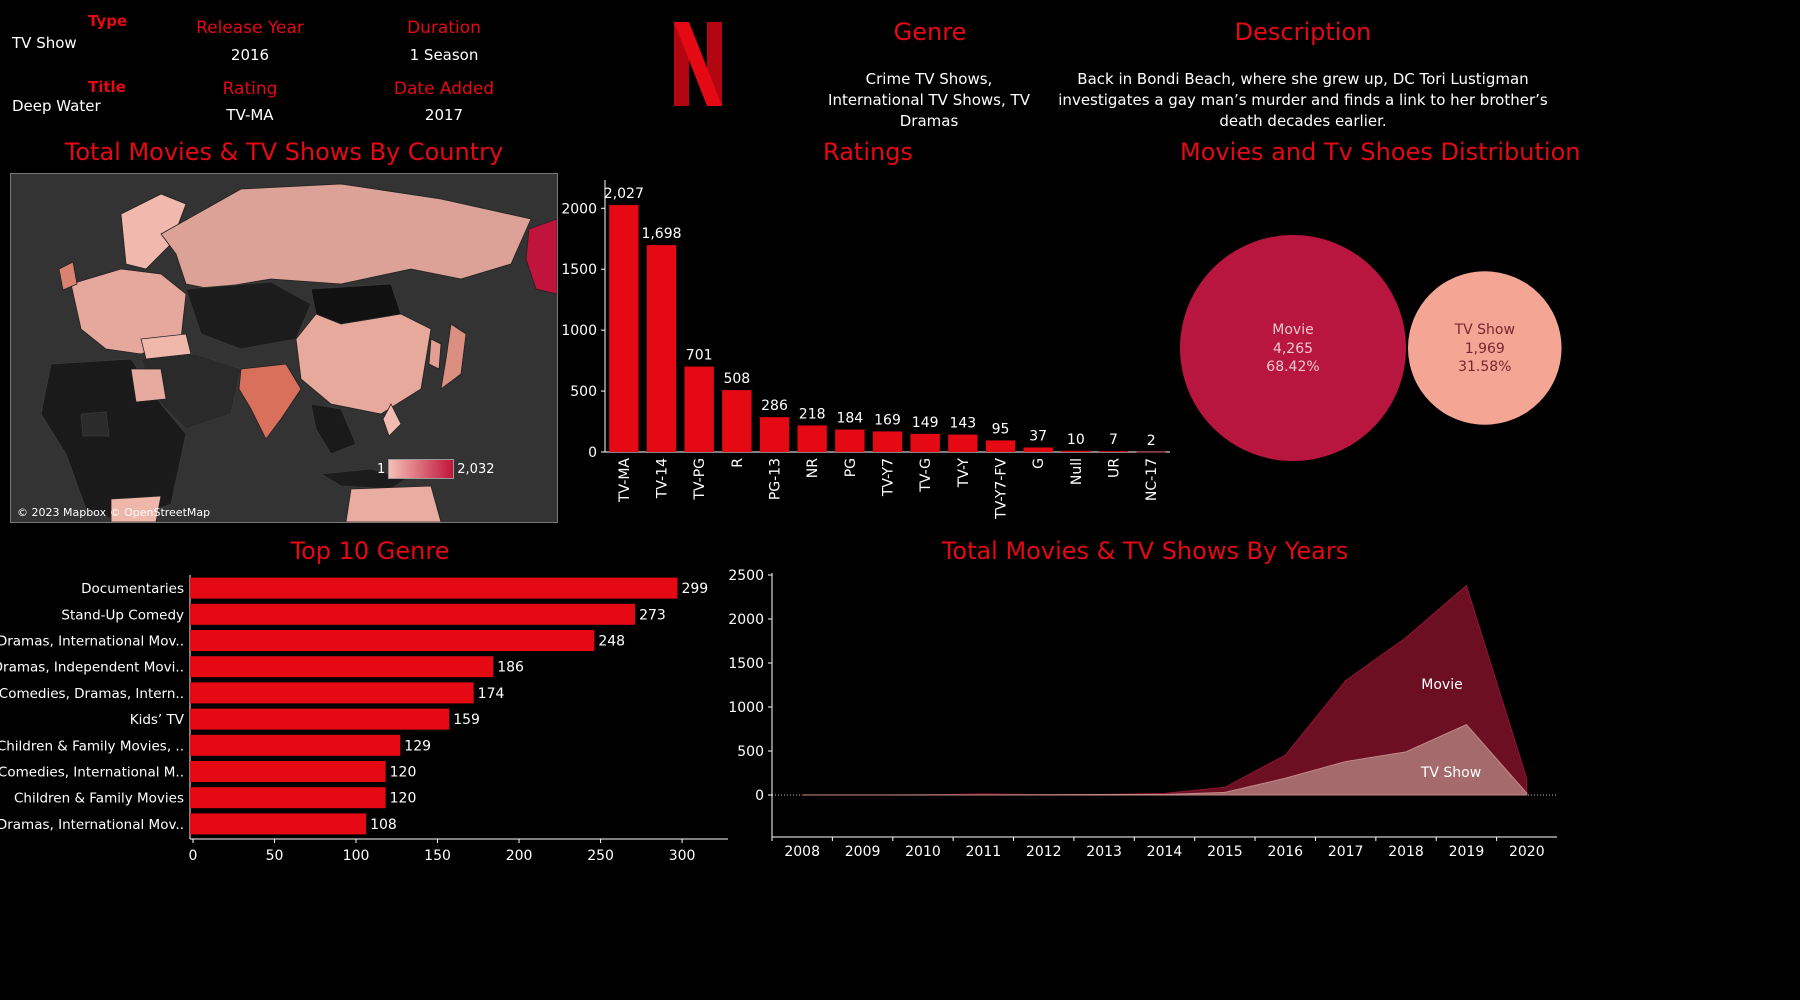 This screenshot has width=1800, height=1000. I want to click on map-legend-gradient, so click(421, 469).